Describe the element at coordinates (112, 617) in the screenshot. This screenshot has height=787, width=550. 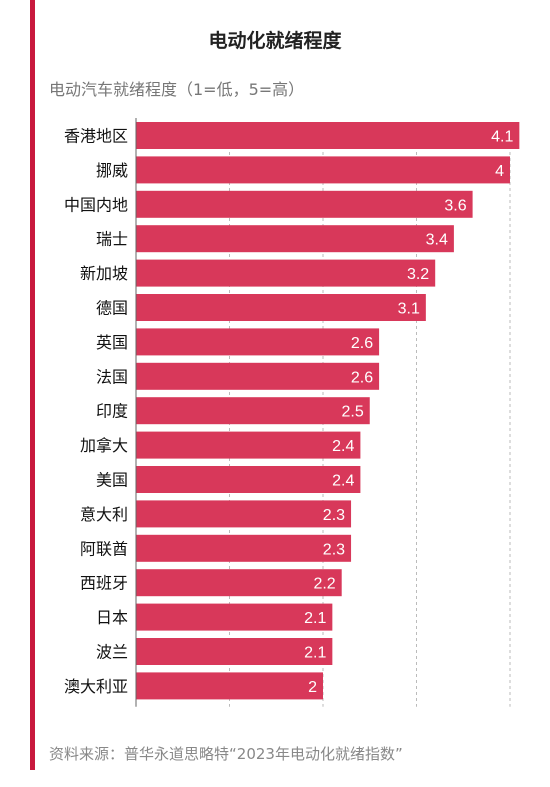
I see `category-label: 日本` at that location.